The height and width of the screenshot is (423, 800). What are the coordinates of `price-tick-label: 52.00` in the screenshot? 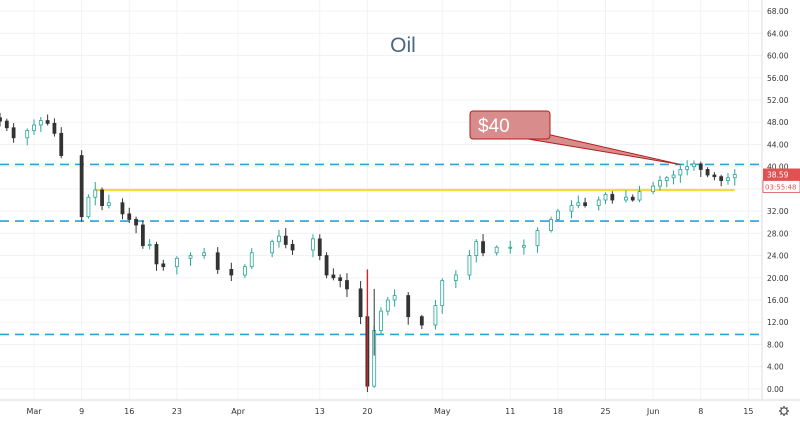 It's located at (778, 100).